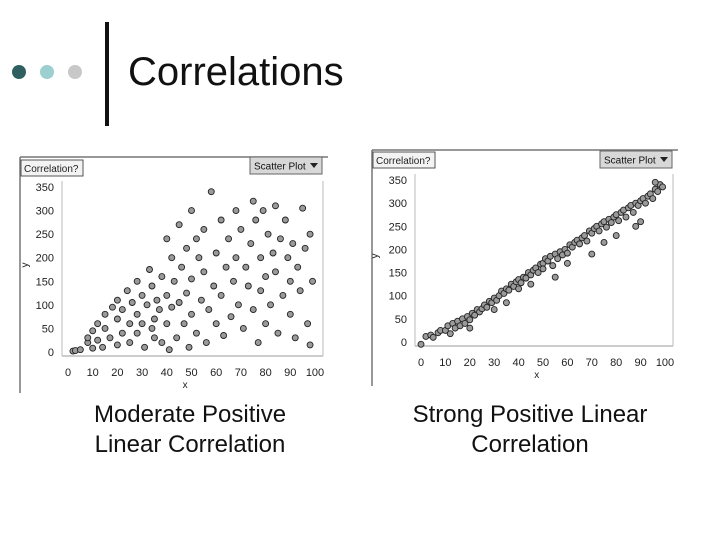 The width and height of the screenshot is (720, 540). I want to click on caption-strong-line2: Correlation, so click(530, 444).